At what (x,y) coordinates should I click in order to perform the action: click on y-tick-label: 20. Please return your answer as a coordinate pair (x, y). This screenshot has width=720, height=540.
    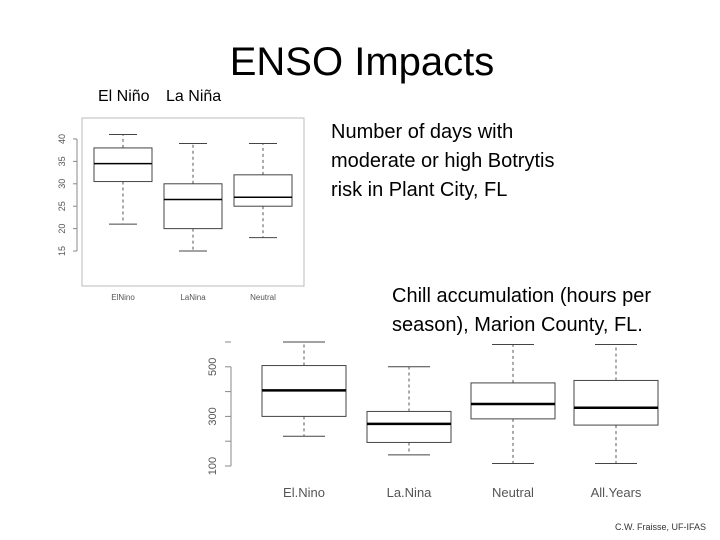
    Looking at the image, I should click on (62, 229).